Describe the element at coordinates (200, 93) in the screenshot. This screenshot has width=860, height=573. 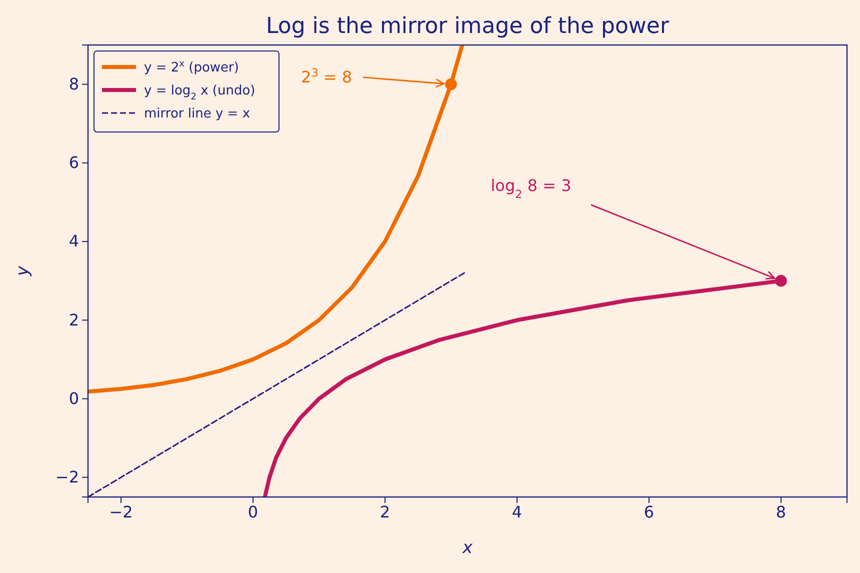
I see `legend-label: y = log$_{2}$ x (undo)` at that location.